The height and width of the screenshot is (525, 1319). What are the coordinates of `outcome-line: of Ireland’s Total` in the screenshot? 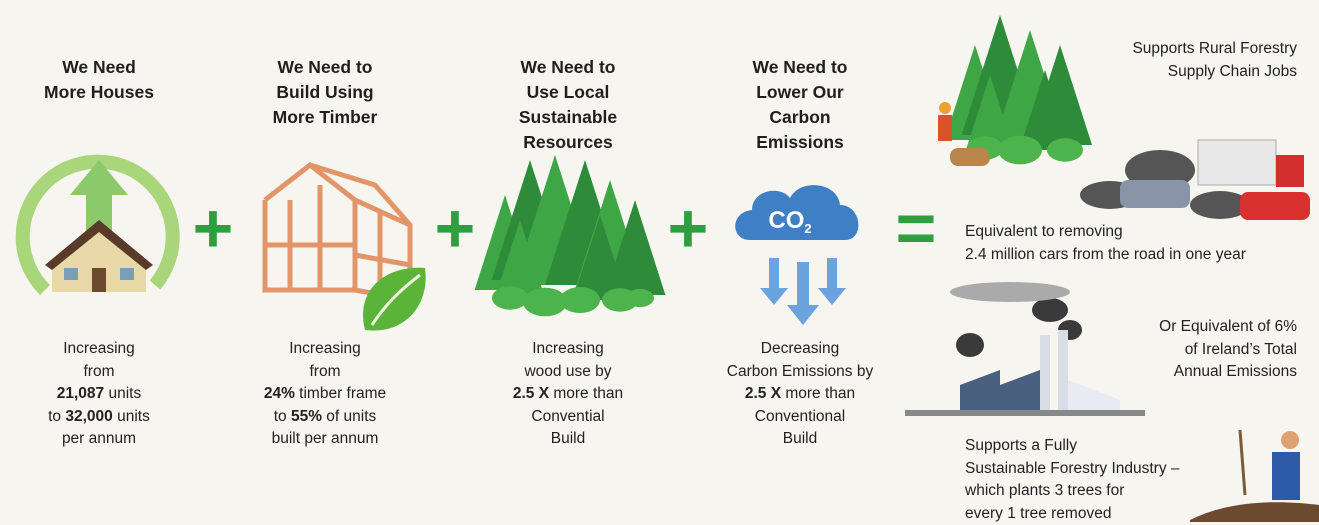 It's located at (1228, 350).